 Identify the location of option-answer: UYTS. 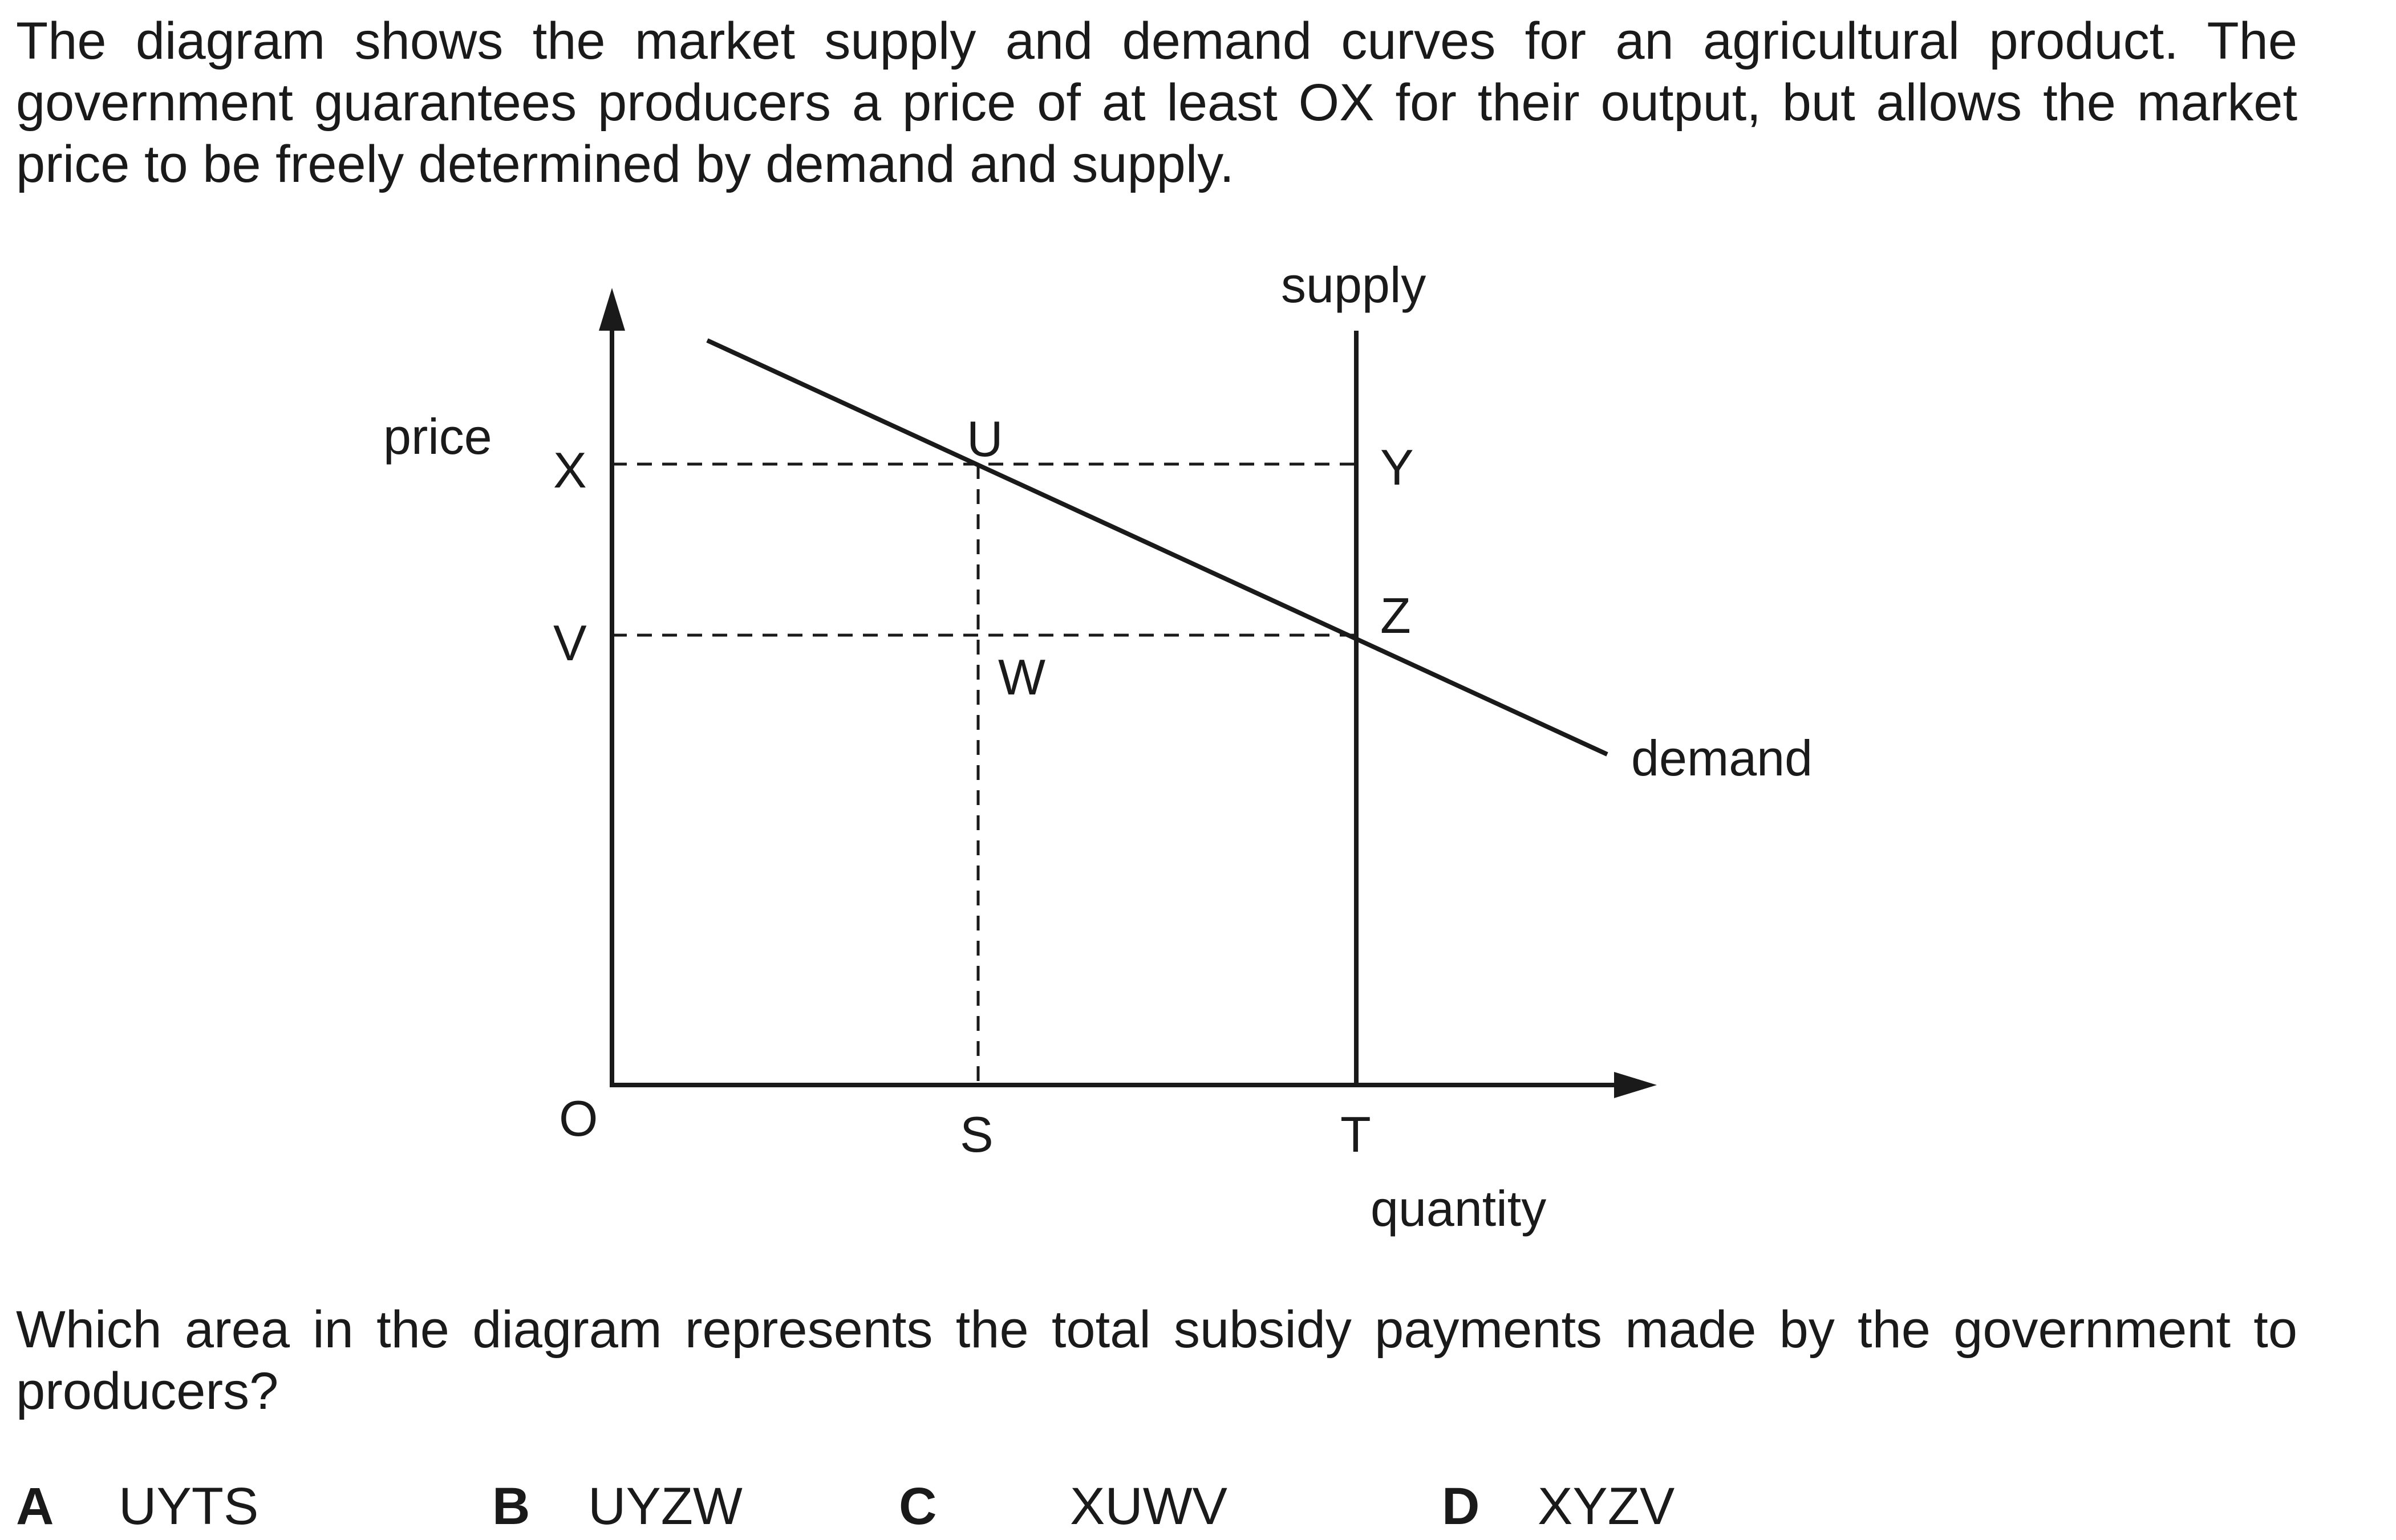
(189, 1506).